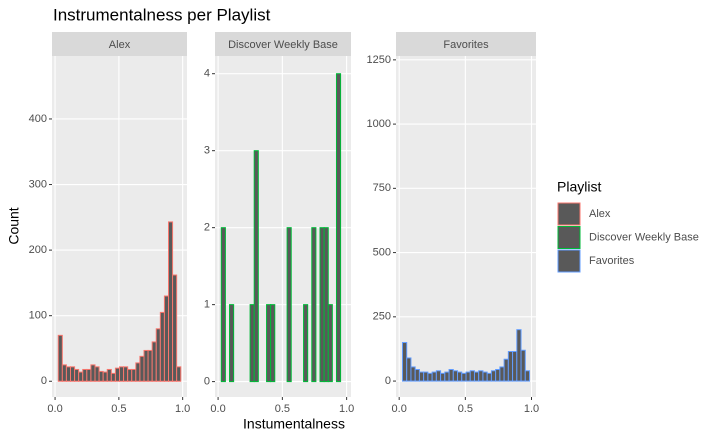  What do you see at coordinates (14, 225) in the screenshot?
I see `y-axis-label: Count` at bounding box center [14, 225].